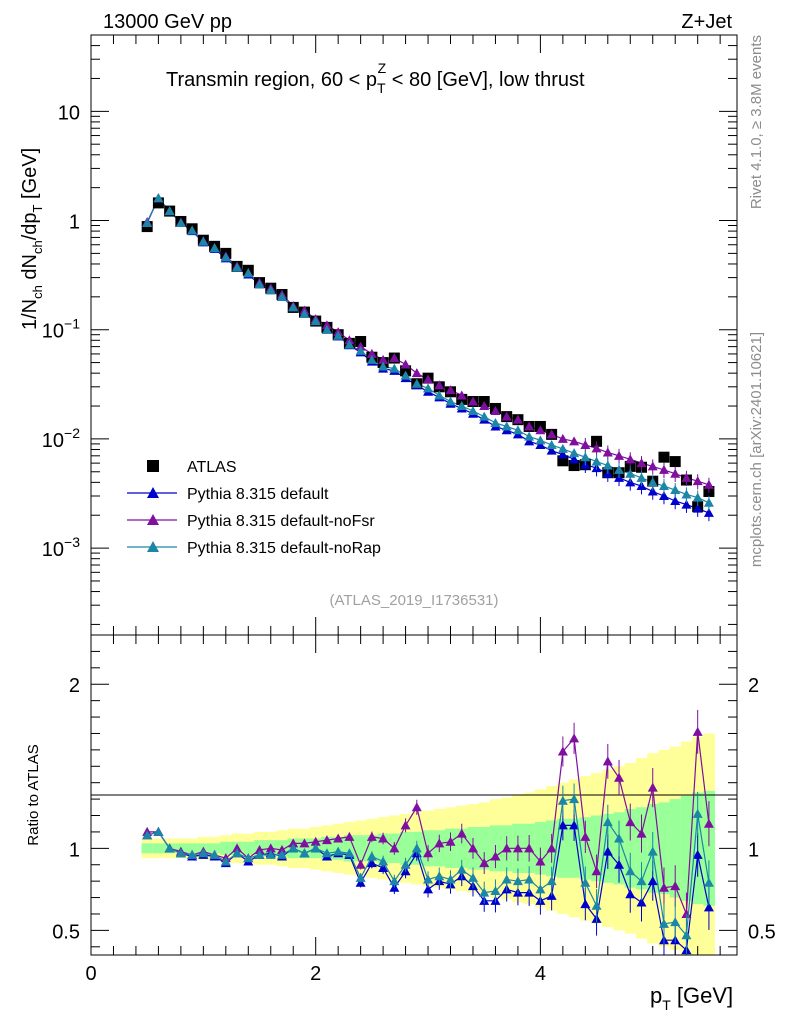 The height and width of the screenshot is (1024, 786). I want to click on ylabel-part: 1/N, so click(30, 314).